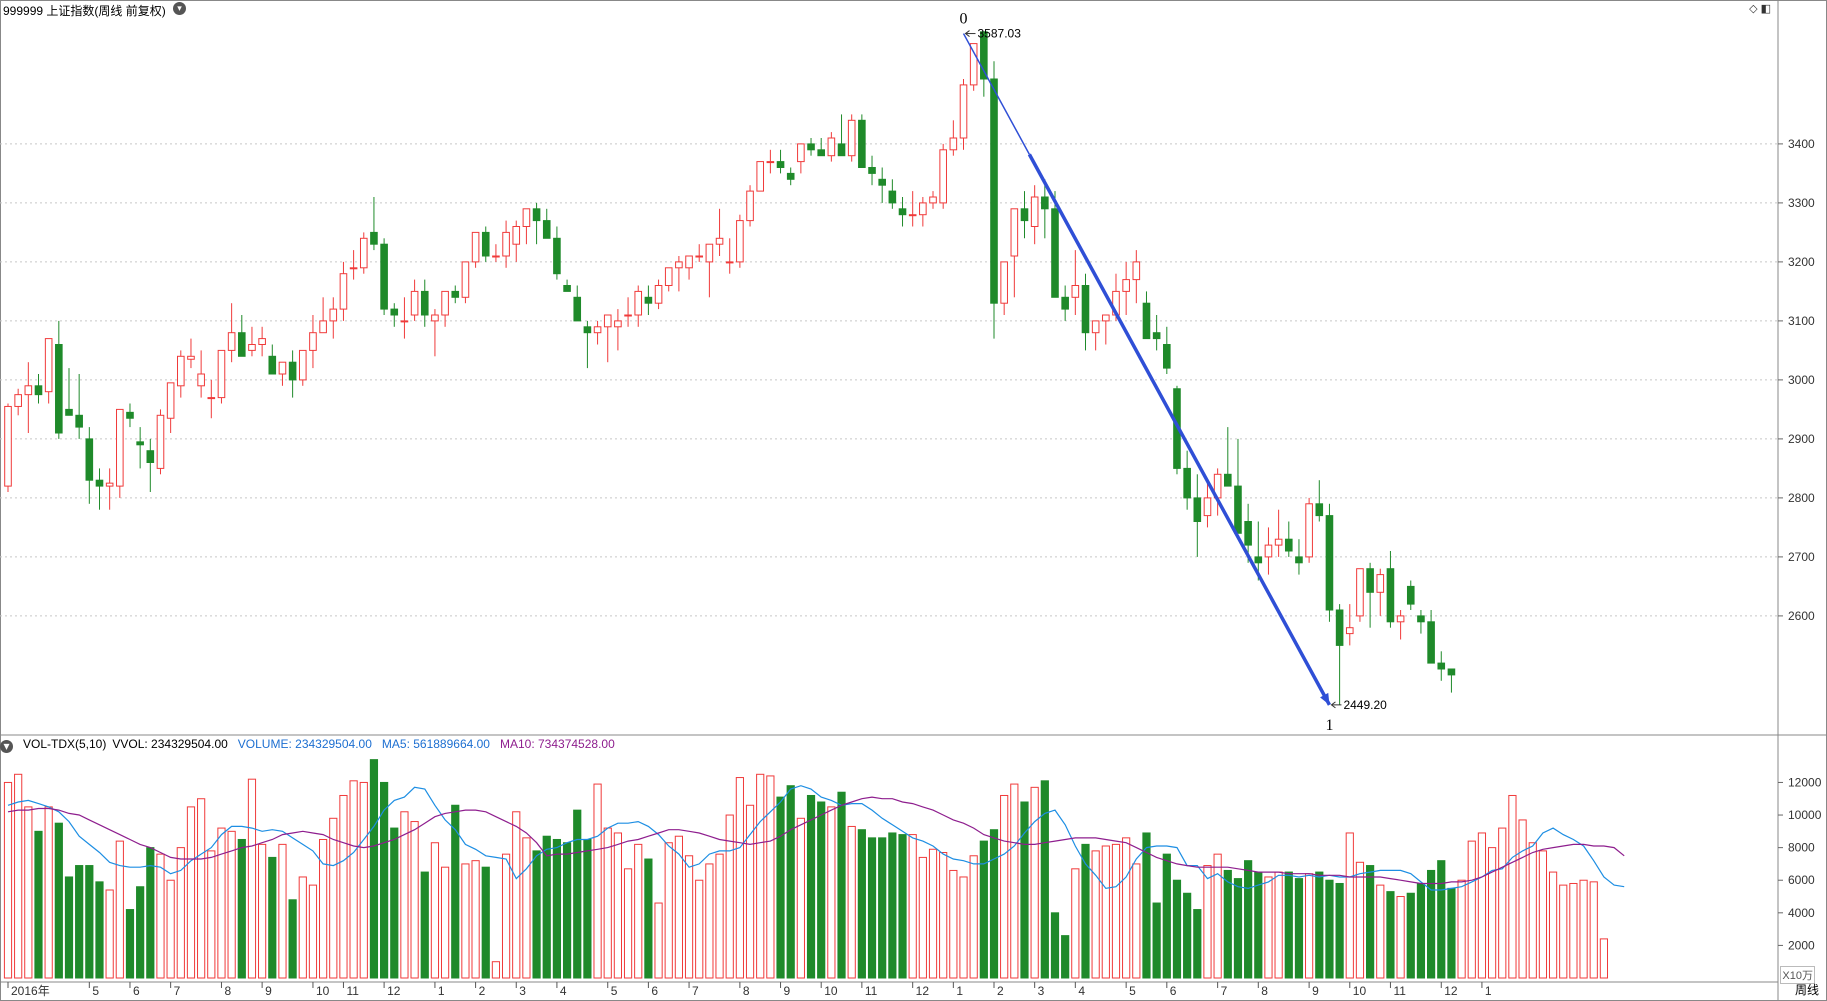 The image size is (1827, 1001). Describe the element at coordinates (65, 744) in the screenshot. I see `volume-indicator-name: VOL-TDX(5,10)` at that location.